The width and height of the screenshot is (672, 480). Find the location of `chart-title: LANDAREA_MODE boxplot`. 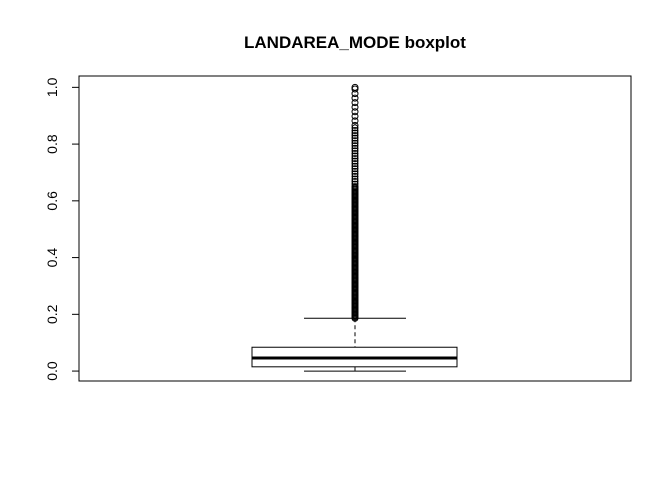

chart-title: LANDAREA_MODE boxplot is located at coordinates (355, 42).